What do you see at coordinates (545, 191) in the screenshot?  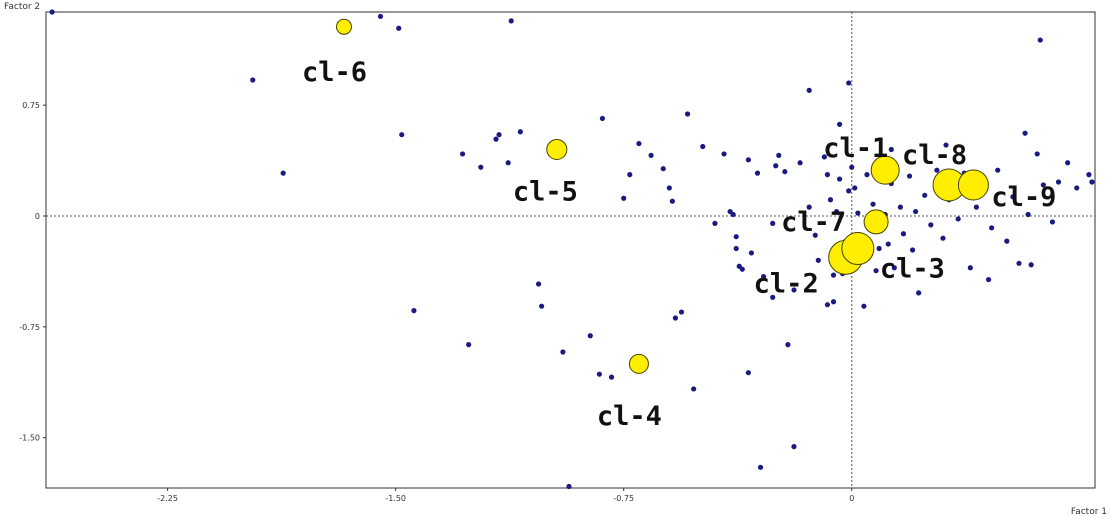 I see `cluster-label-cl-5: cl-5` at bounding box center [545, 191].